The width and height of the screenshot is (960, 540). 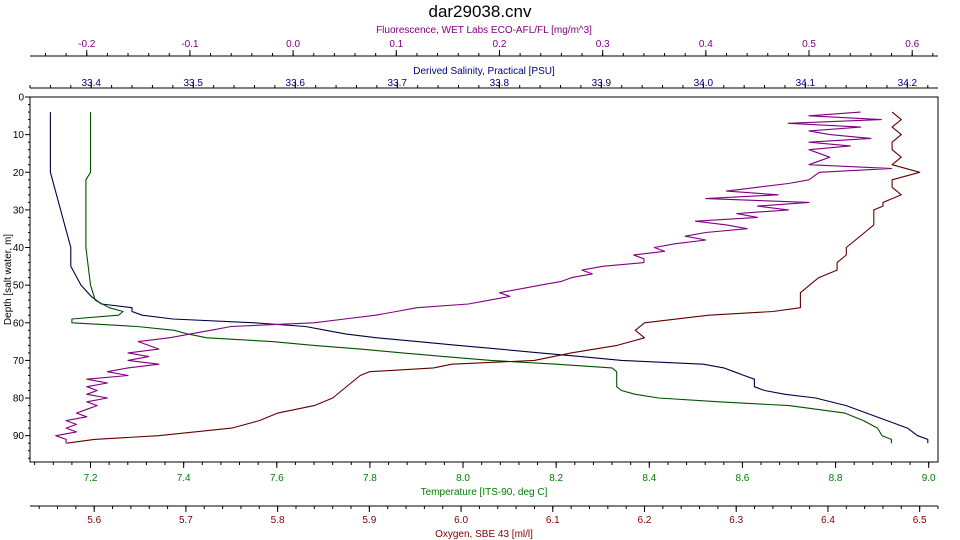 I want to click on fluorescence-tick-label: 0.1, so click(x=396, y=44).